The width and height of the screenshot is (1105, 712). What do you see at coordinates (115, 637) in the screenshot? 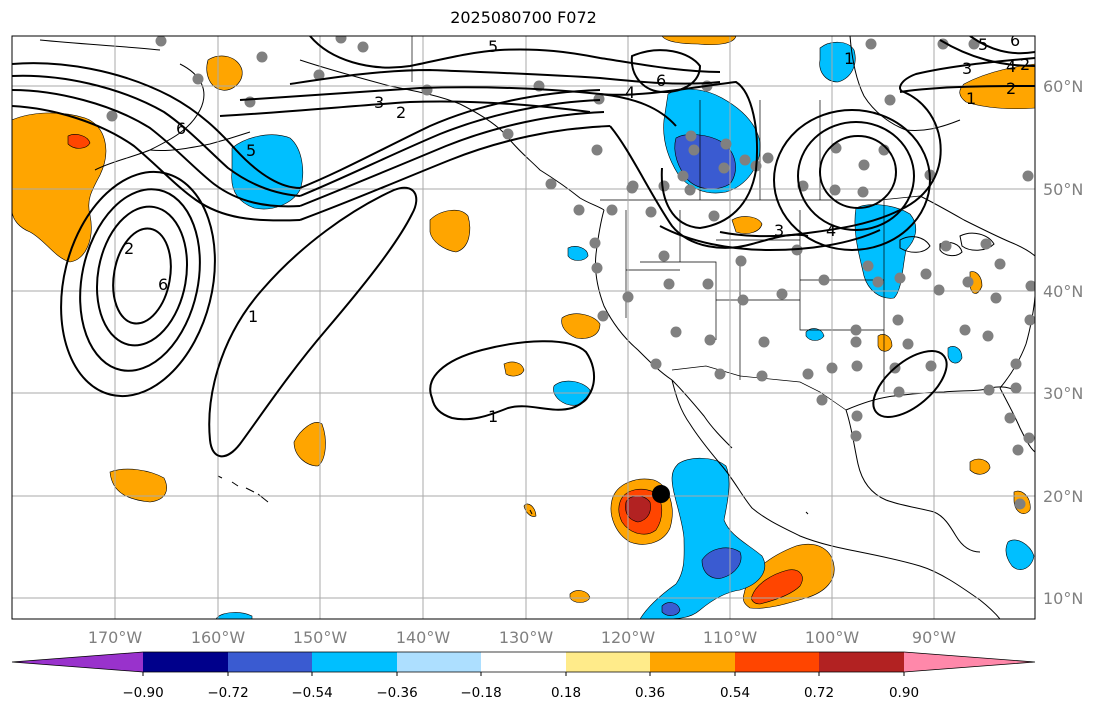
I see `lon-label: 170°W` at bounding box center [115, 637].